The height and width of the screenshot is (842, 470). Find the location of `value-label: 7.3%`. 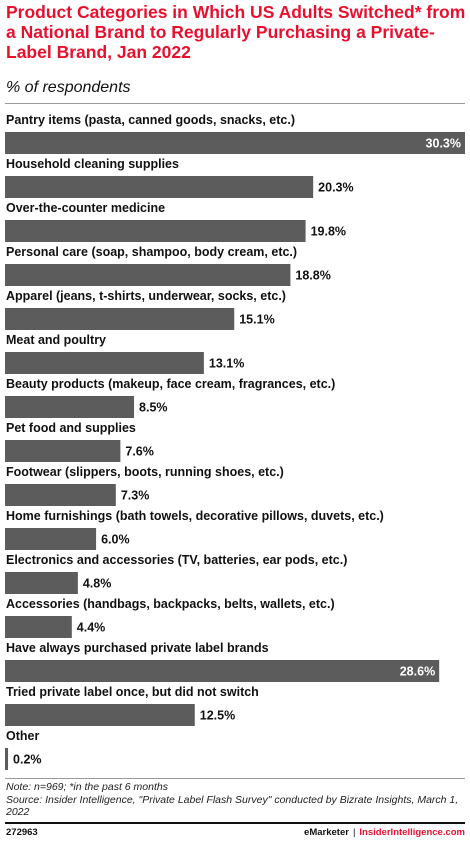

value-label: 7.3% is located at coordinates (135, 496).